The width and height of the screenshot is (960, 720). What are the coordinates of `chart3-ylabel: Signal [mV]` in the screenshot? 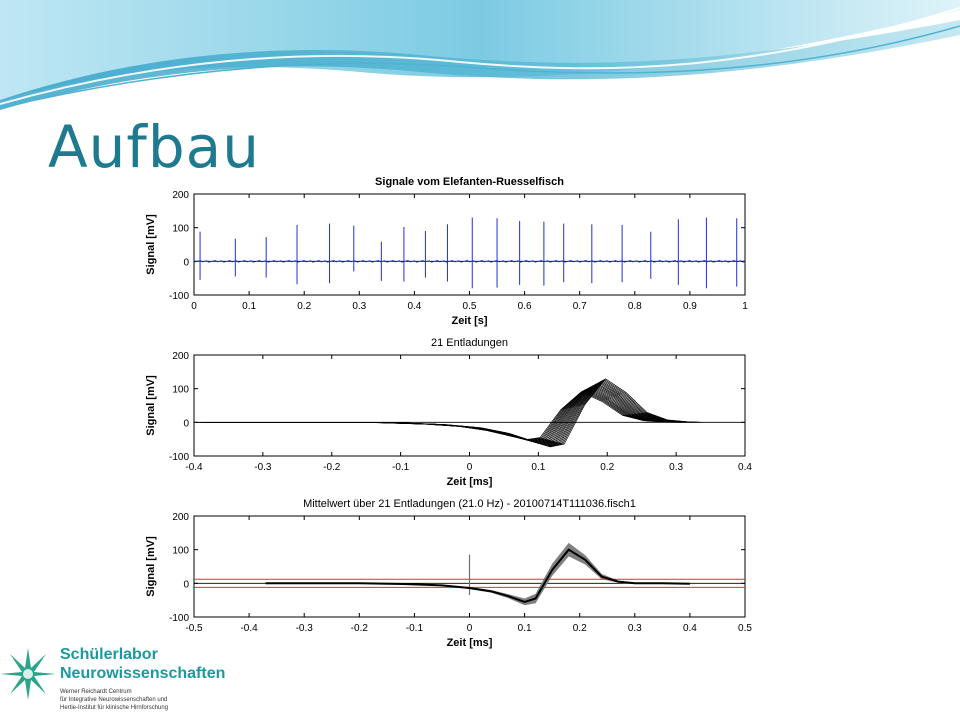 It's located at (151, 566).